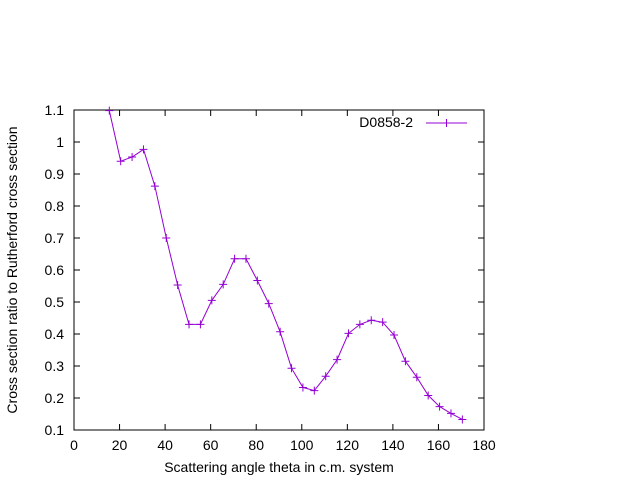  I want to click on y-tick-label: 0.8, so click(55, 206).